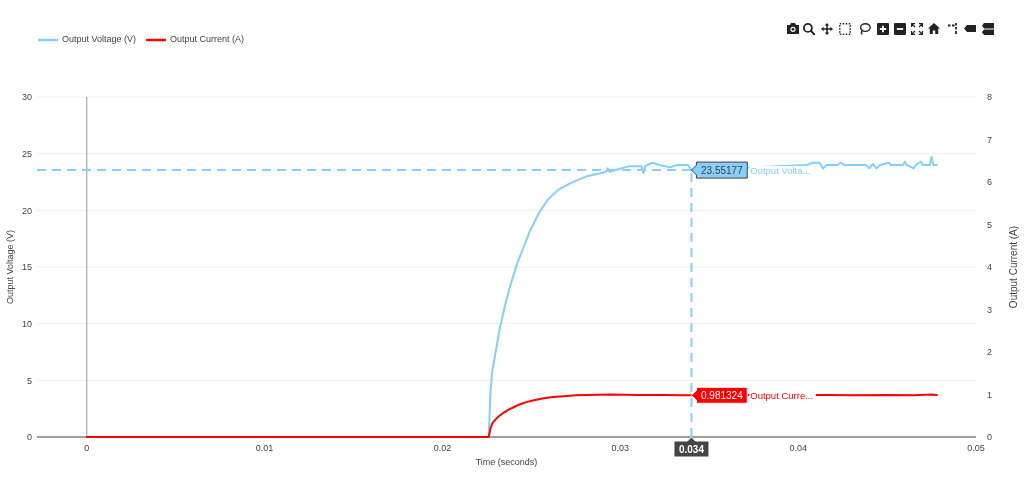 This screenshot has width=1024, height=493. Describe the element at coordinates (798, 448) in the screenshot. I see `x-tick-label: 0.04` at that location.